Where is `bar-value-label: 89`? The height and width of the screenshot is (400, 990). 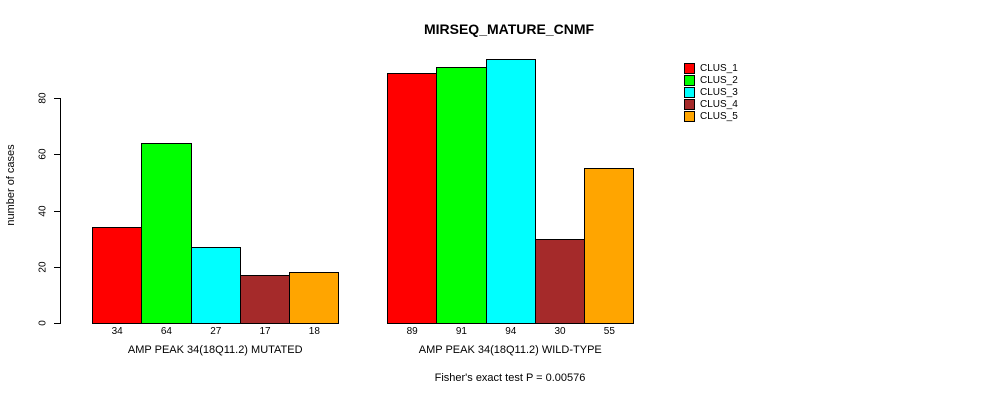
bar-value-label: 89 is located at coordinates (412, 331).